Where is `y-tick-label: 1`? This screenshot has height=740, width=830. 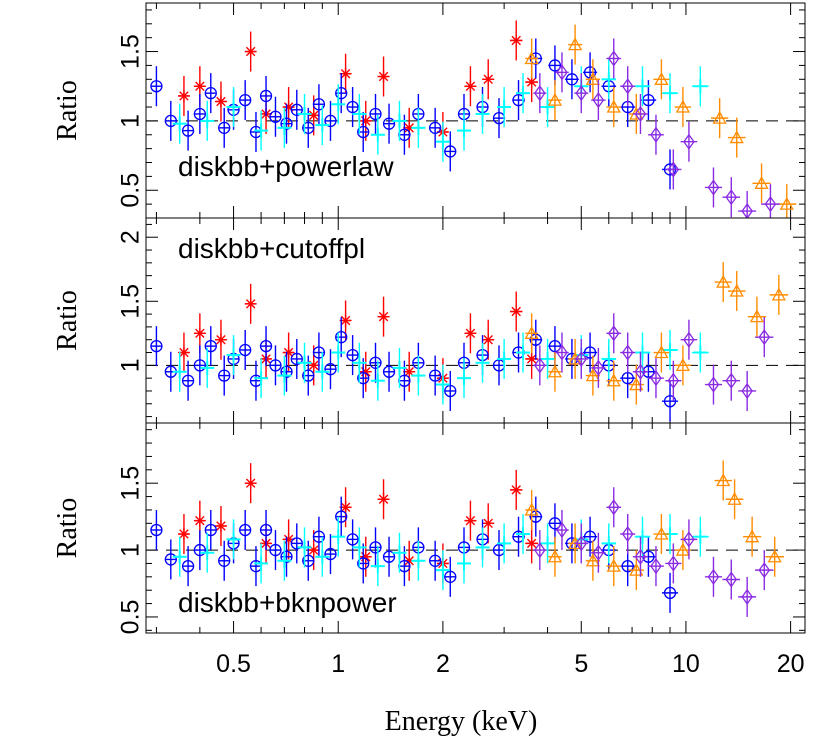
y-tick-label: 1 is located at coordinates (131, 365).